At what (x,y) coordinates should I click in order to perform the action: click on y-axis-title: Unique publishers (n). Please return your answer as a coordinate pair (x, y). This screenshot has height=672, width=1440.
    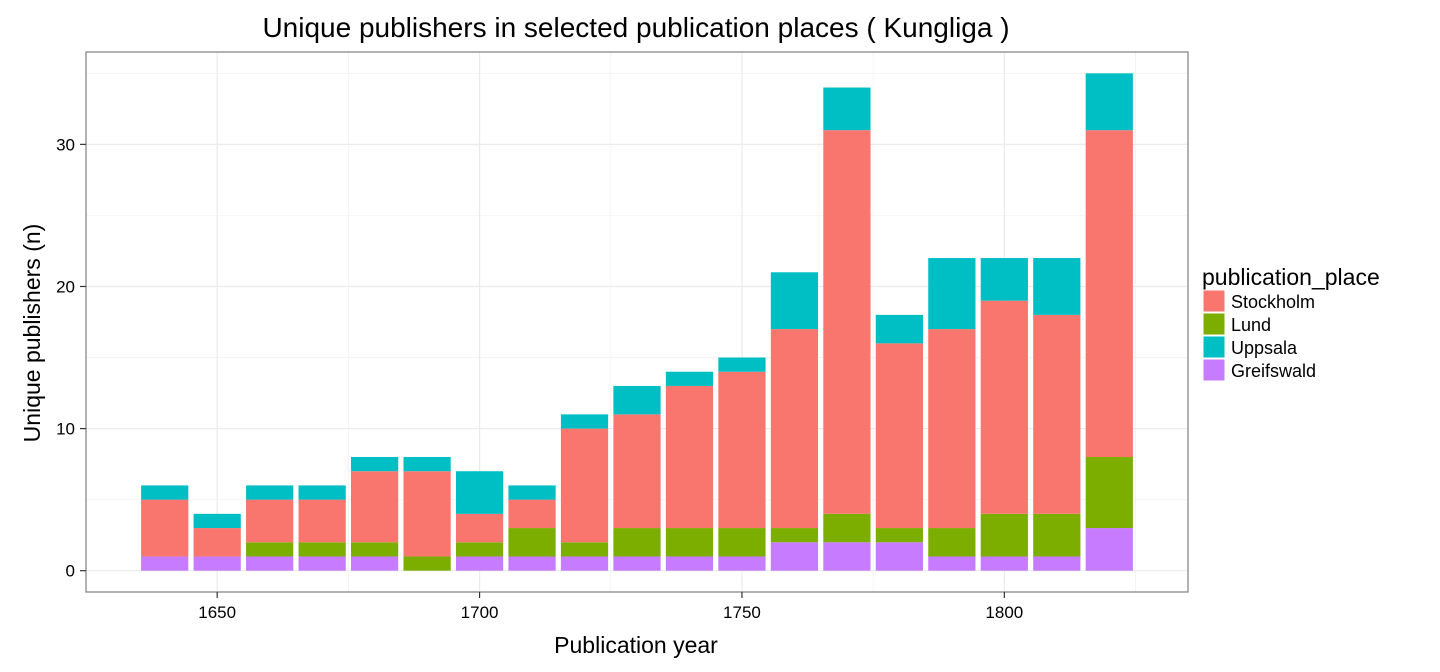
    Looking at the image, I should click on (32, 333).